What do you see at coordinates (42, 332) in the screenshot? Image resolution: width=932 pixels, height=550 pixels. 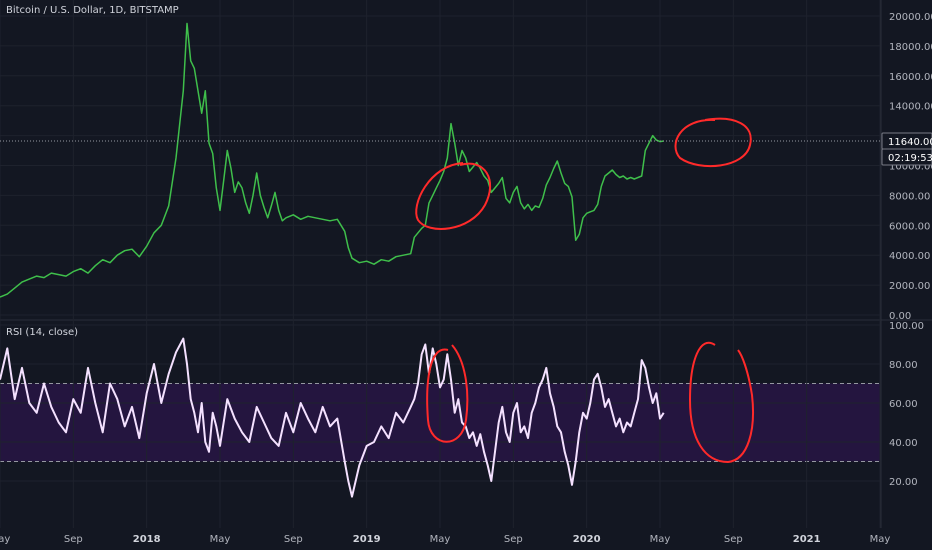 I see `rsi-title: RSI (14, close)` at bounding box center [42, 332].